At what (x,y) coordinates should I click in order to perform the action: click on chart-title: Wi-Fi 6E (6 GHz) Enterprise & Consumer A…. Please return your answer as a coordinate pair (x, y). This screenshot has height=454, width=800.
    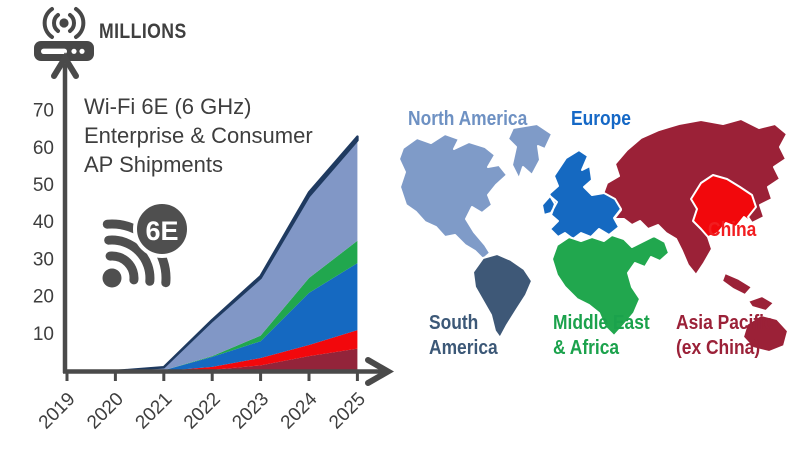
    Looking at the image, I should click on (198, 136).